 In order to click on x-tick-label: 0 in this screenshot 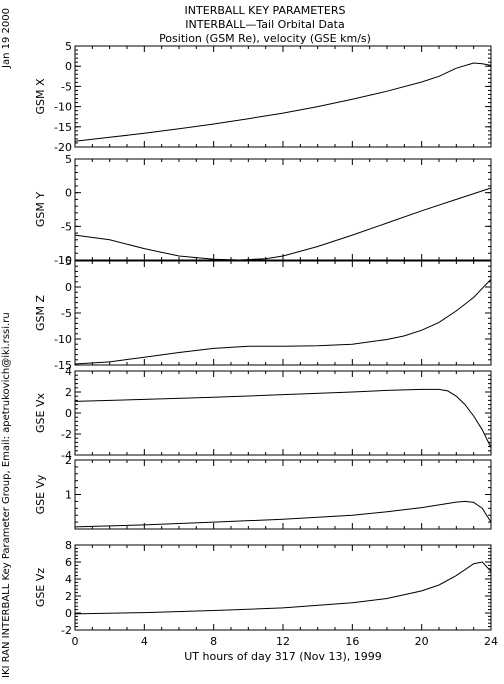, I will do `click(75, 641)`.